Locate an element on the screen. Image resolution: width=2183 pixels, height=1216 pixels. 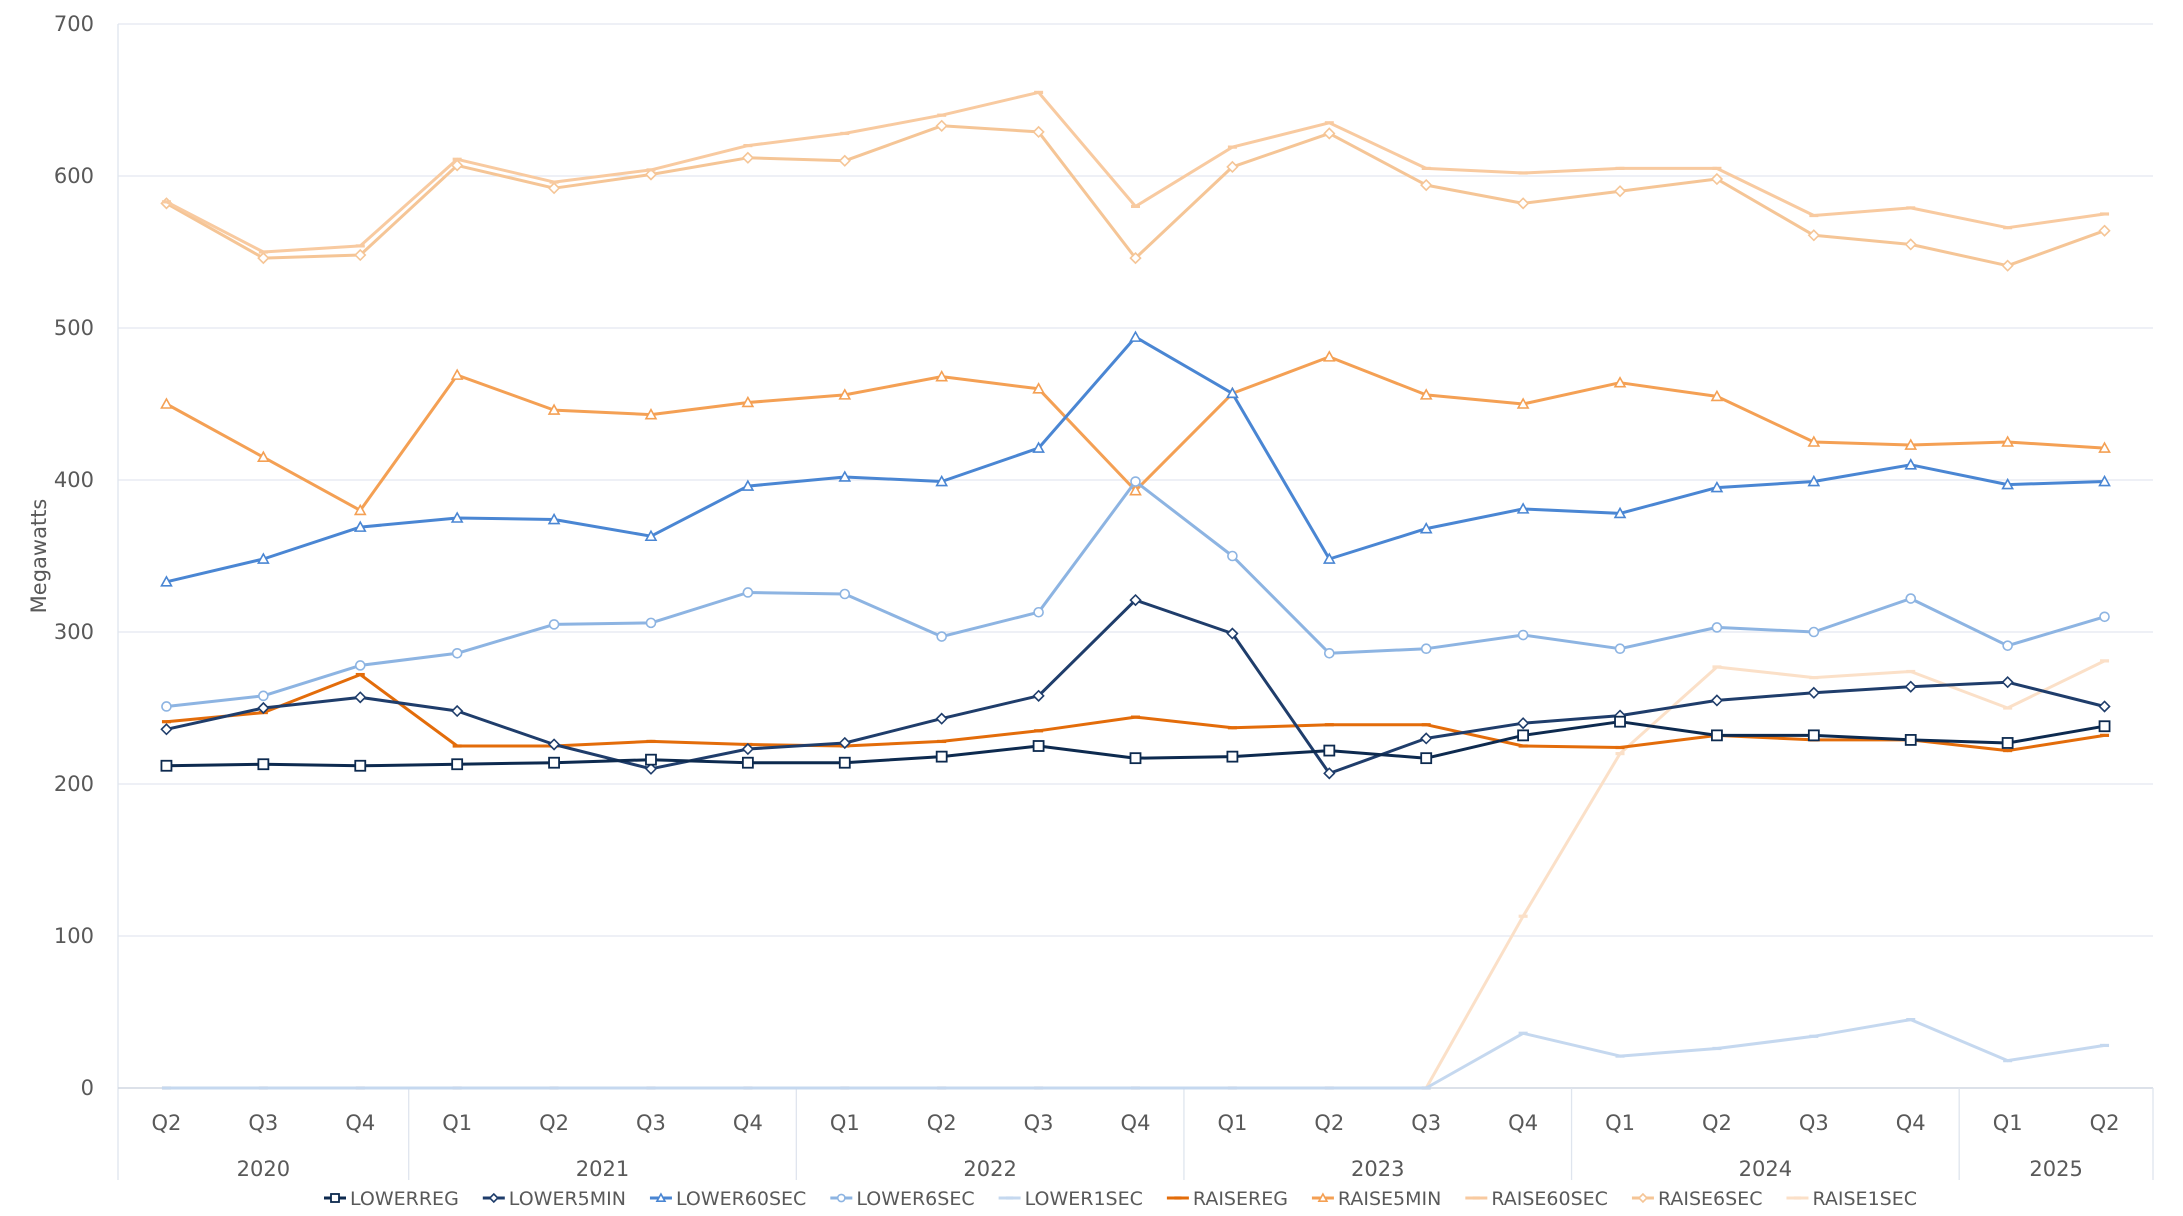
series-raise60sec is located at coordinates (1135, 172).